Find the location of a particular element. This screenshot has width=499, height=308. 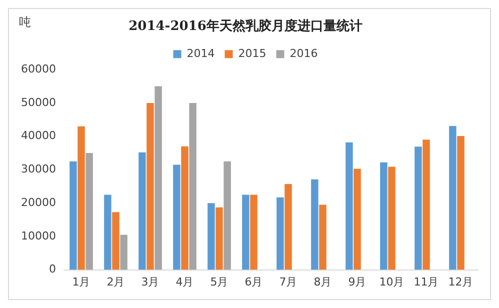

legend-label: 2015 is located at coordinates (252, 53).